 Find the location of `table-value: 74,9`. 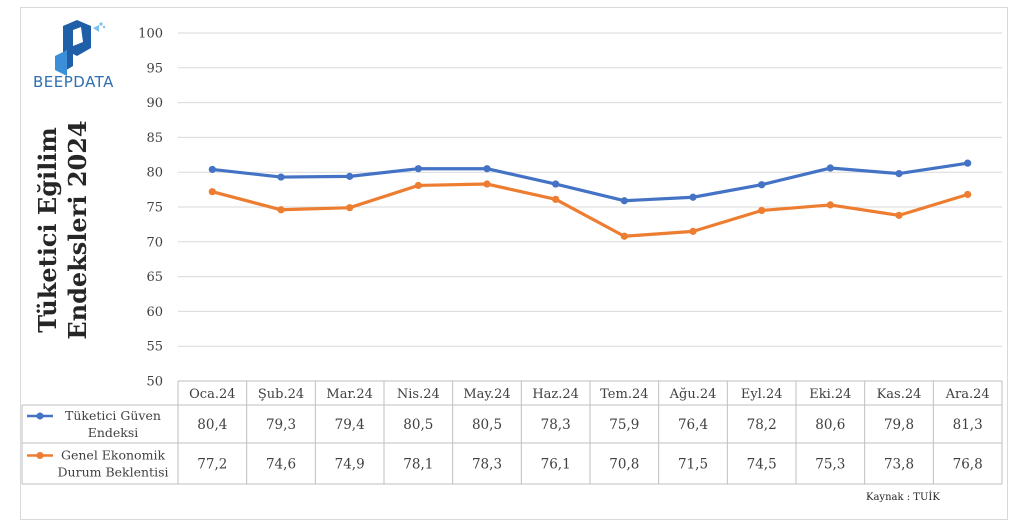

table-value: 74,9 is located at coordinates (350, 465).